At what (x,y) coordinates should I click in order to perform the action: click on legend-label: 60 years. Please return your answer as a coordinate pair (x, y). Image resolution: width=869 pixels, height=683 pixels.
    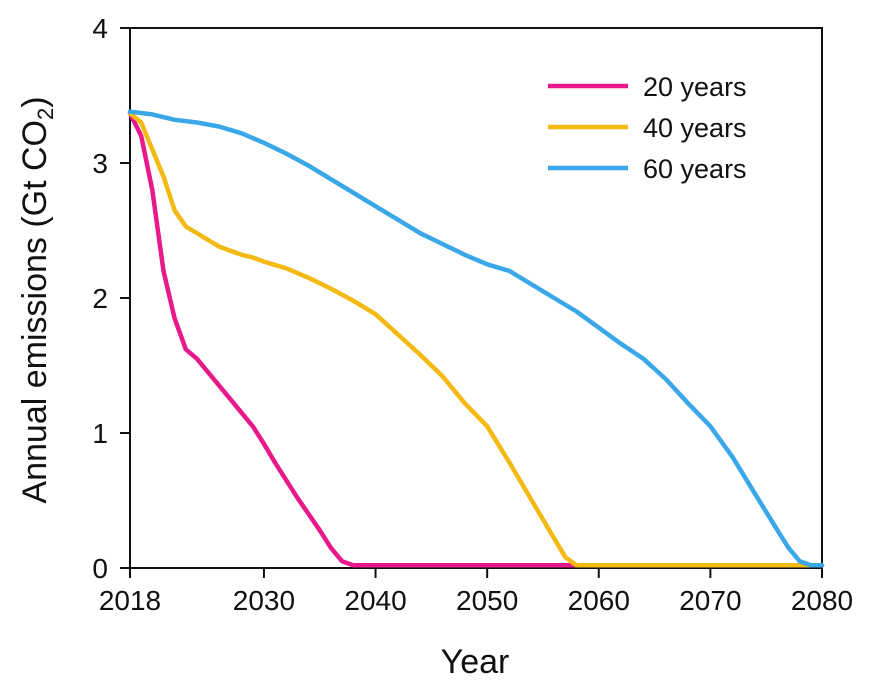
    Looking at the image, I should click on (695, 169).